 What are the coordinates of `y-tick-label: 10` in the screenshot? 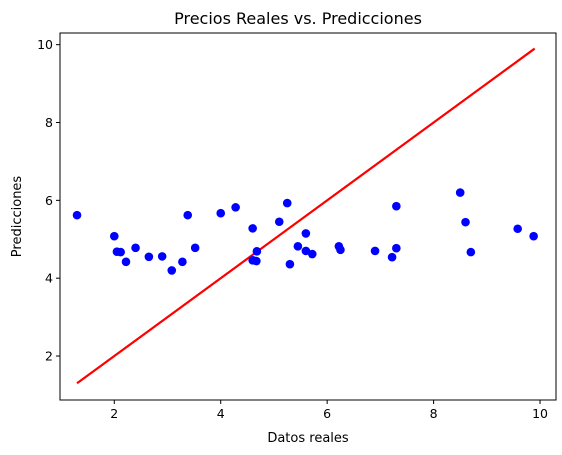 It's located at (45, 44).